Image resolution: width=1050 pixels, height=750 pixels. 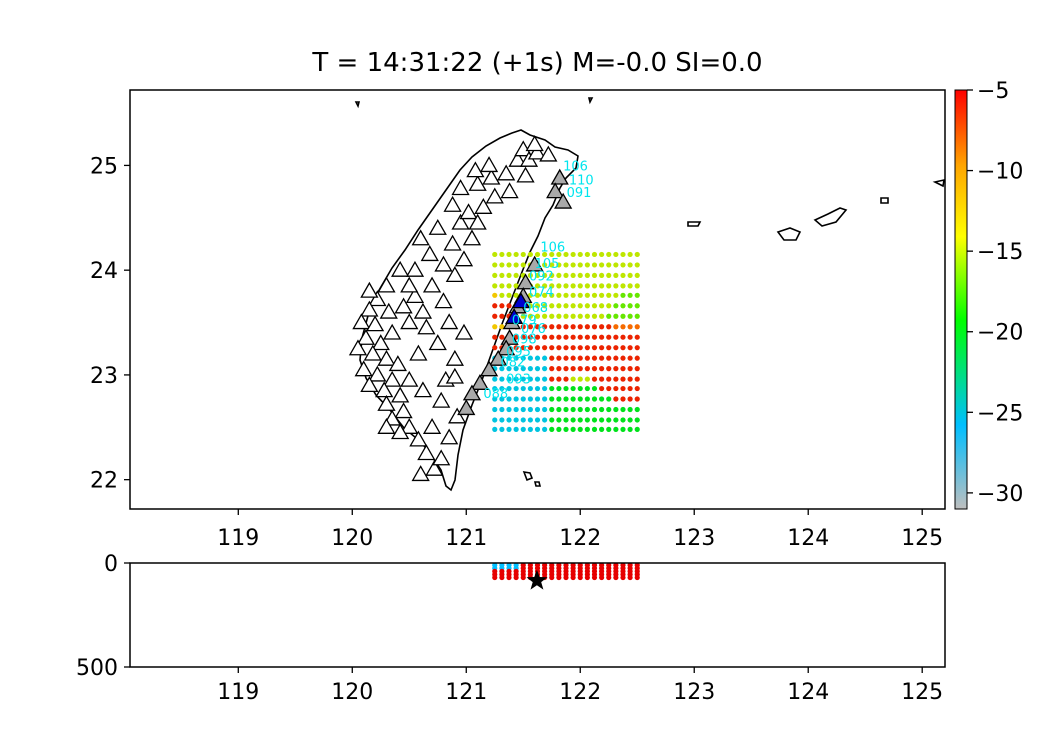 I want to click on station-label: 076, so click(x=533, y=329).